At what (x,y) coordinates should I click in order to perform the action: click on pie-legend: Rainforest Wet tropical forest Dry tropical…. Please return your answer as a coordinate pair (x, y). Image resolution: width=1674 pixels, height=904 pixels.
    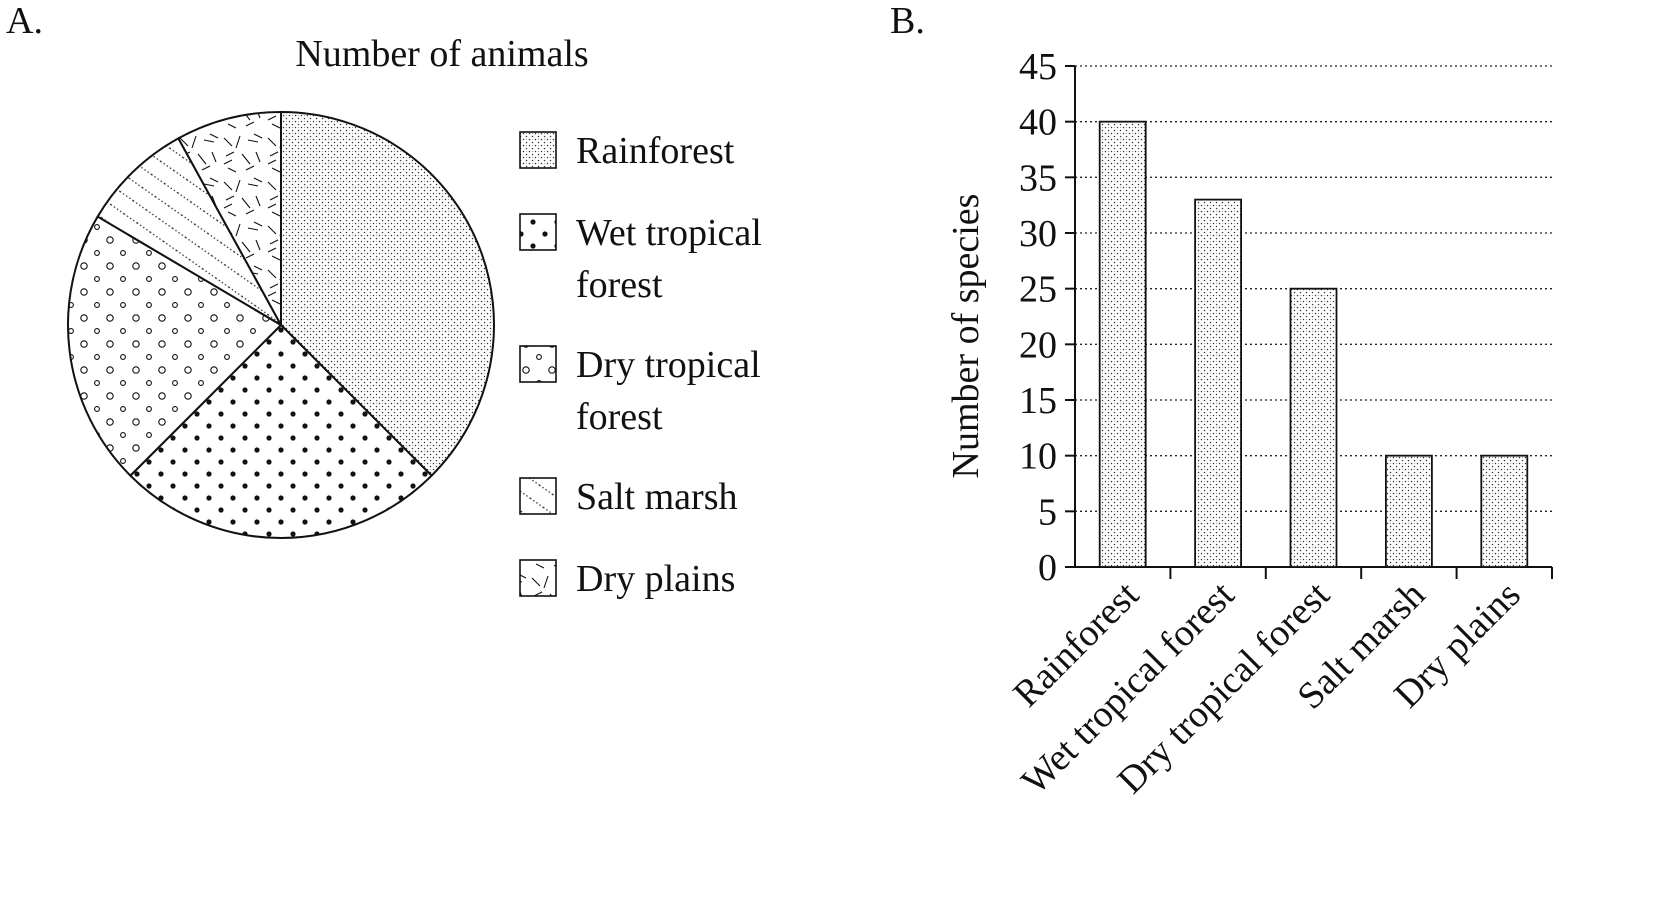
    Looking at the image, I should click on (640, 365).